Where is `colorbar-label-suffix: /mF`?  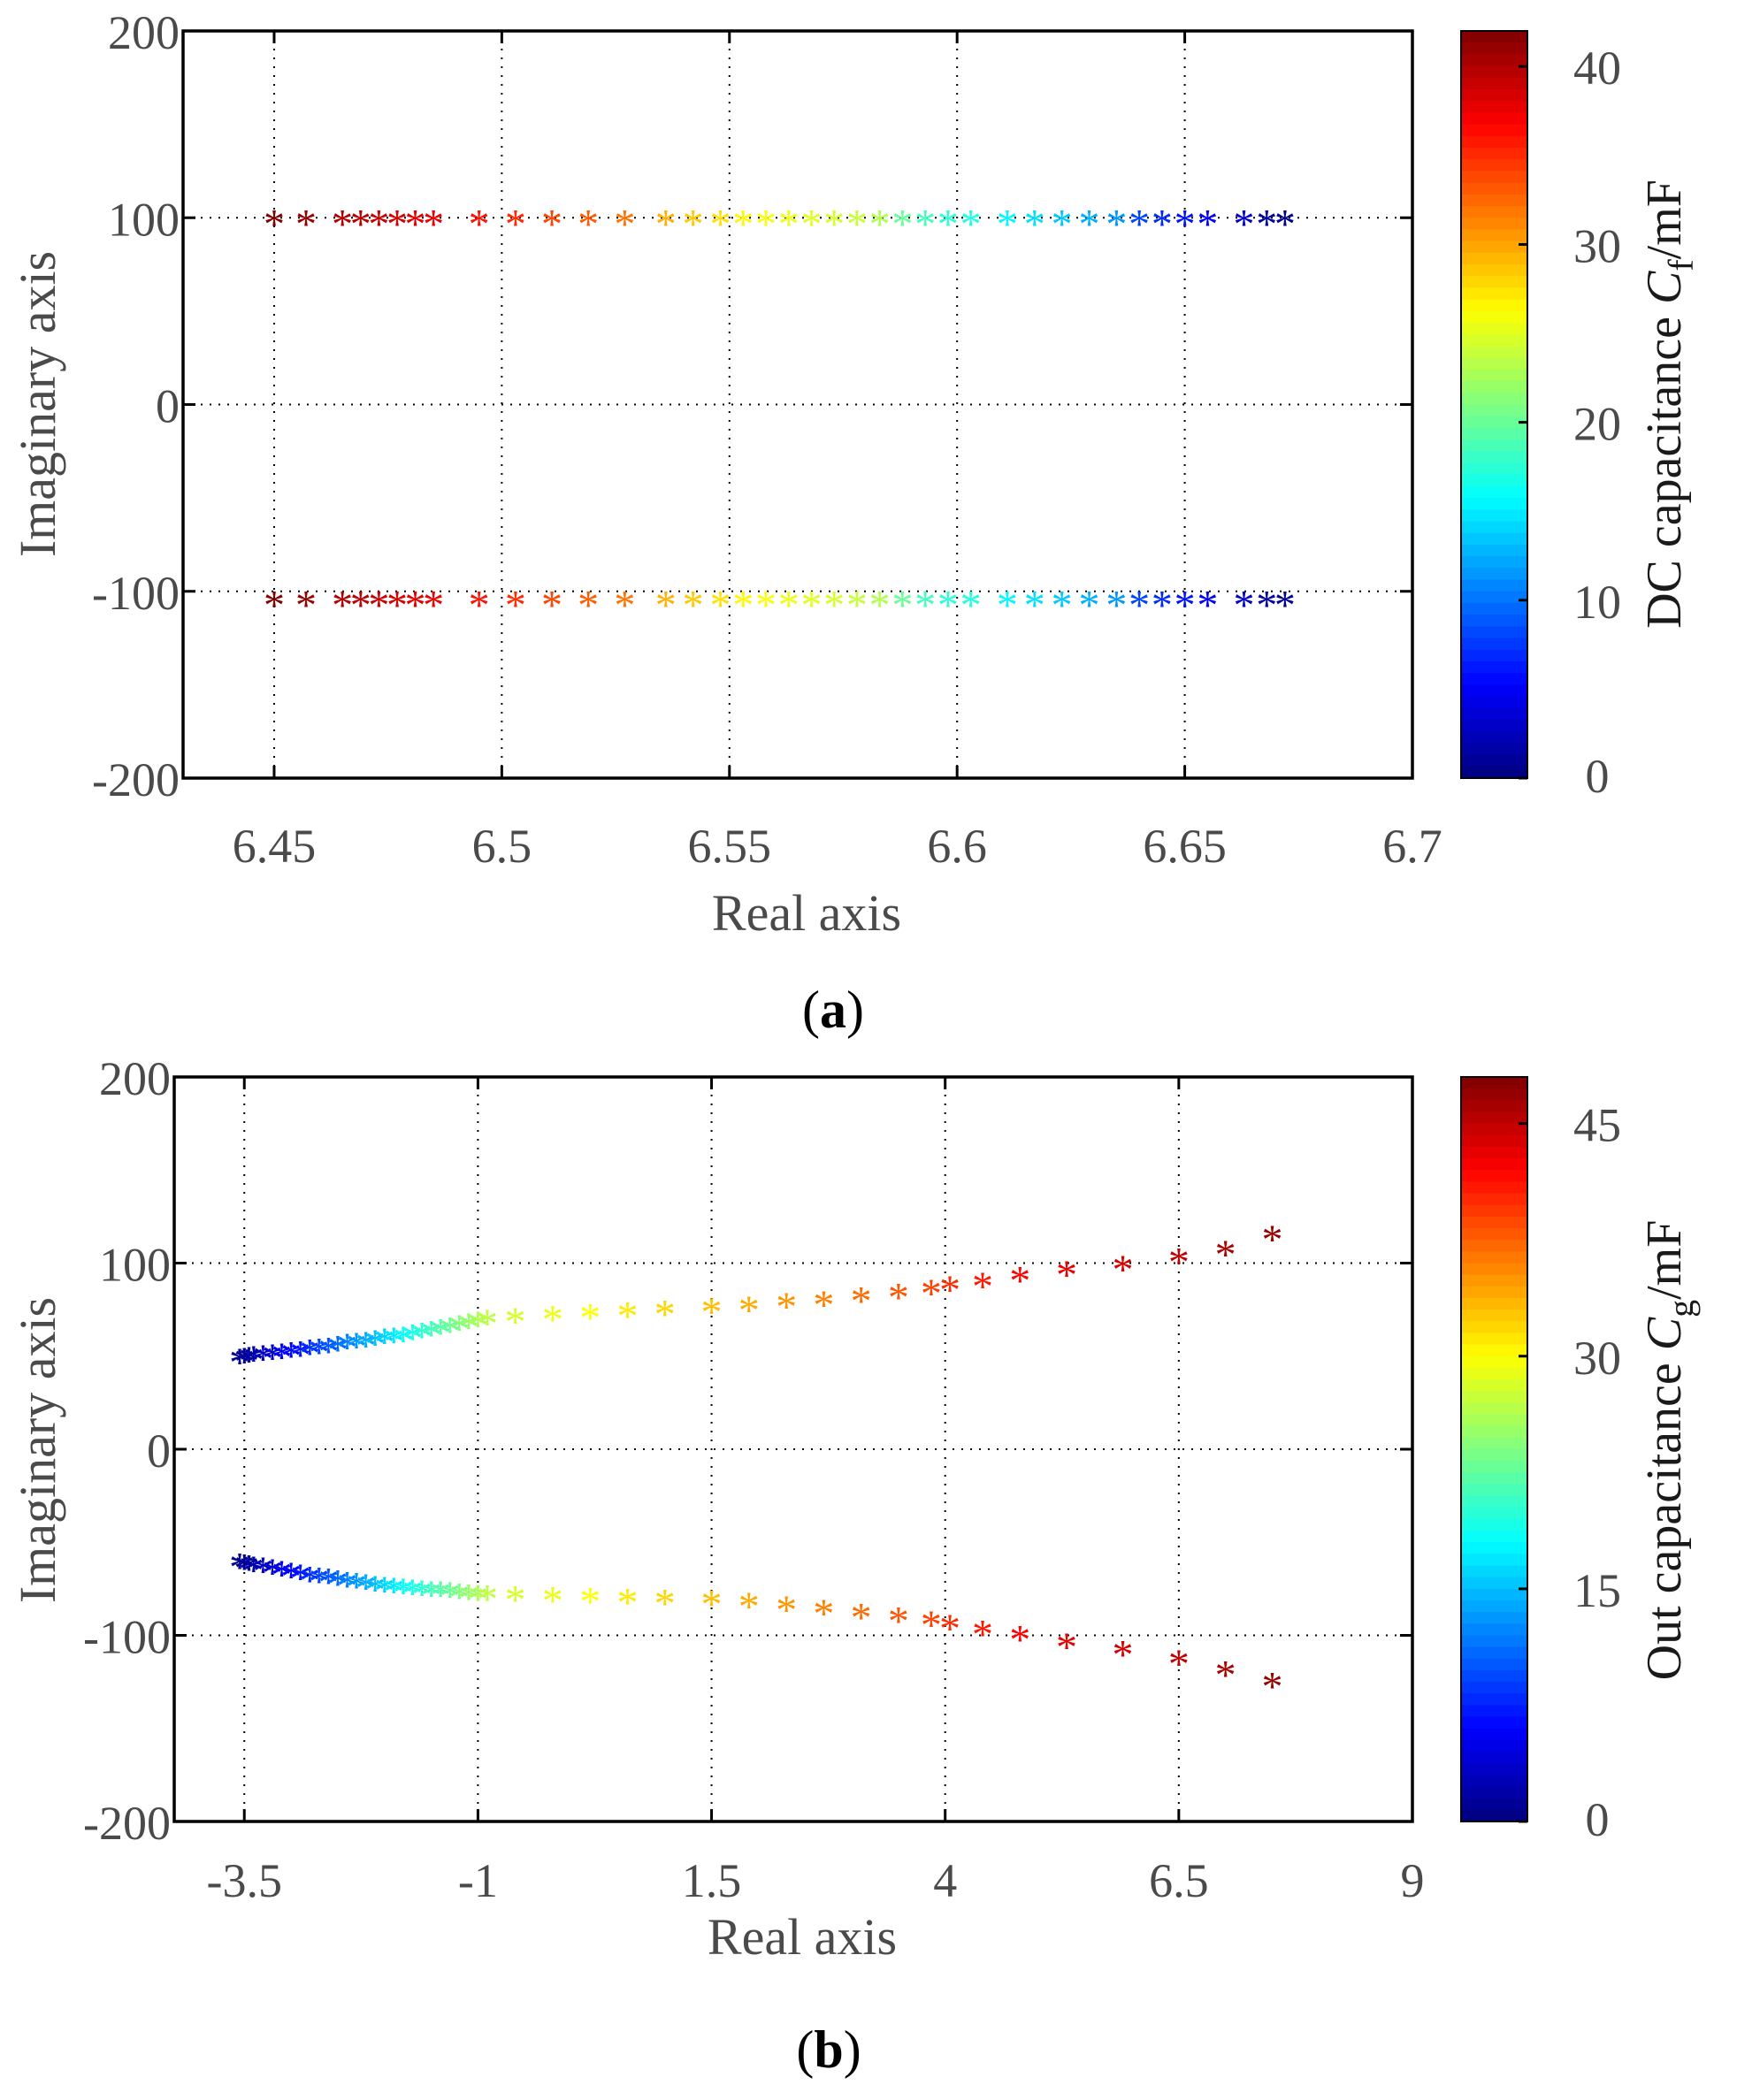
colorbar-label-suffix: /mF is located at coordinates (1665, 219).